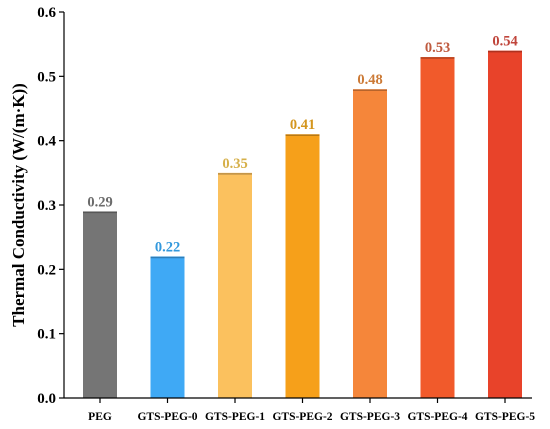 This screenshot has width=550, height=429. I want to click on y-tick-label: 0.1, so click(46, 335).